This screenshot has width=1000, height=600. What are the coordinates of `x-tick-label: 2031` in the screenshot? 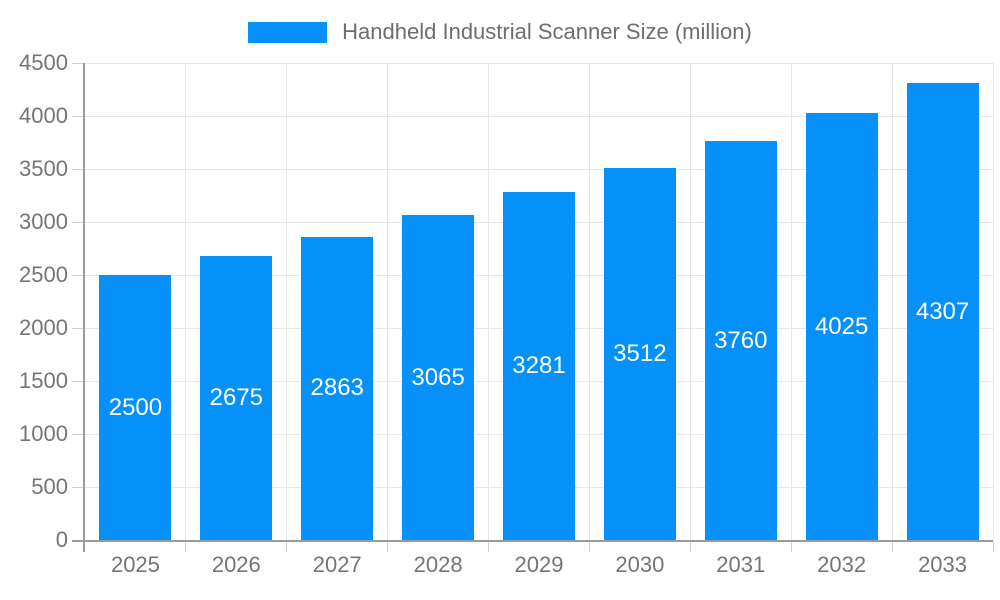 It's located at (741, 564).